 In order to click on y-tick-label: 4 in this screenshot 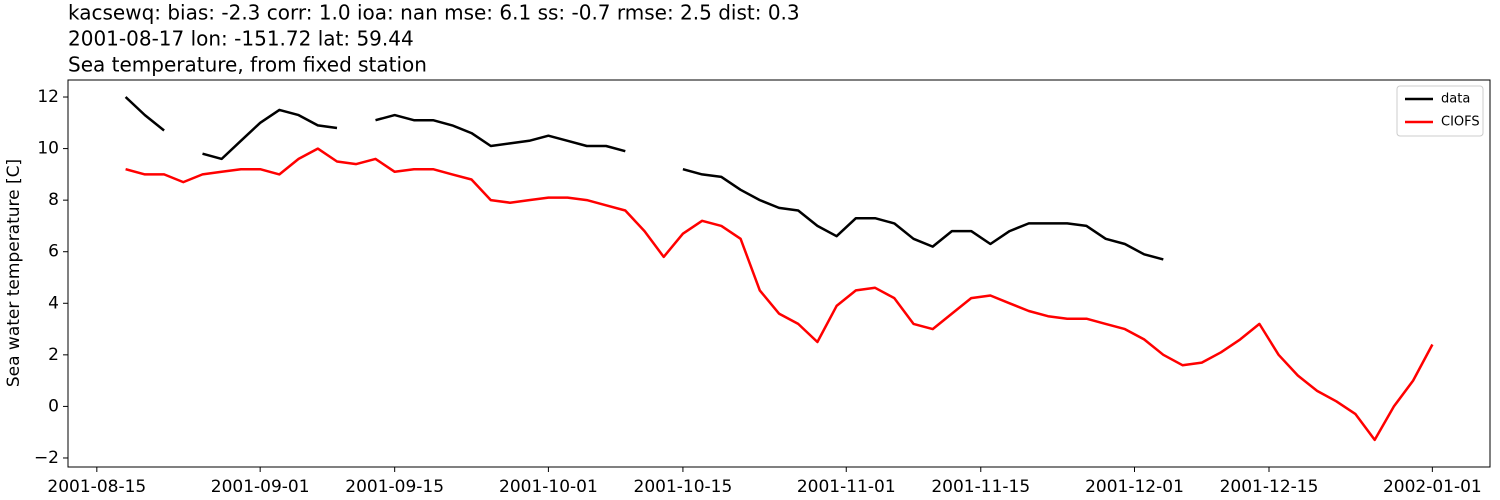, I will do `click(53, 303)`.